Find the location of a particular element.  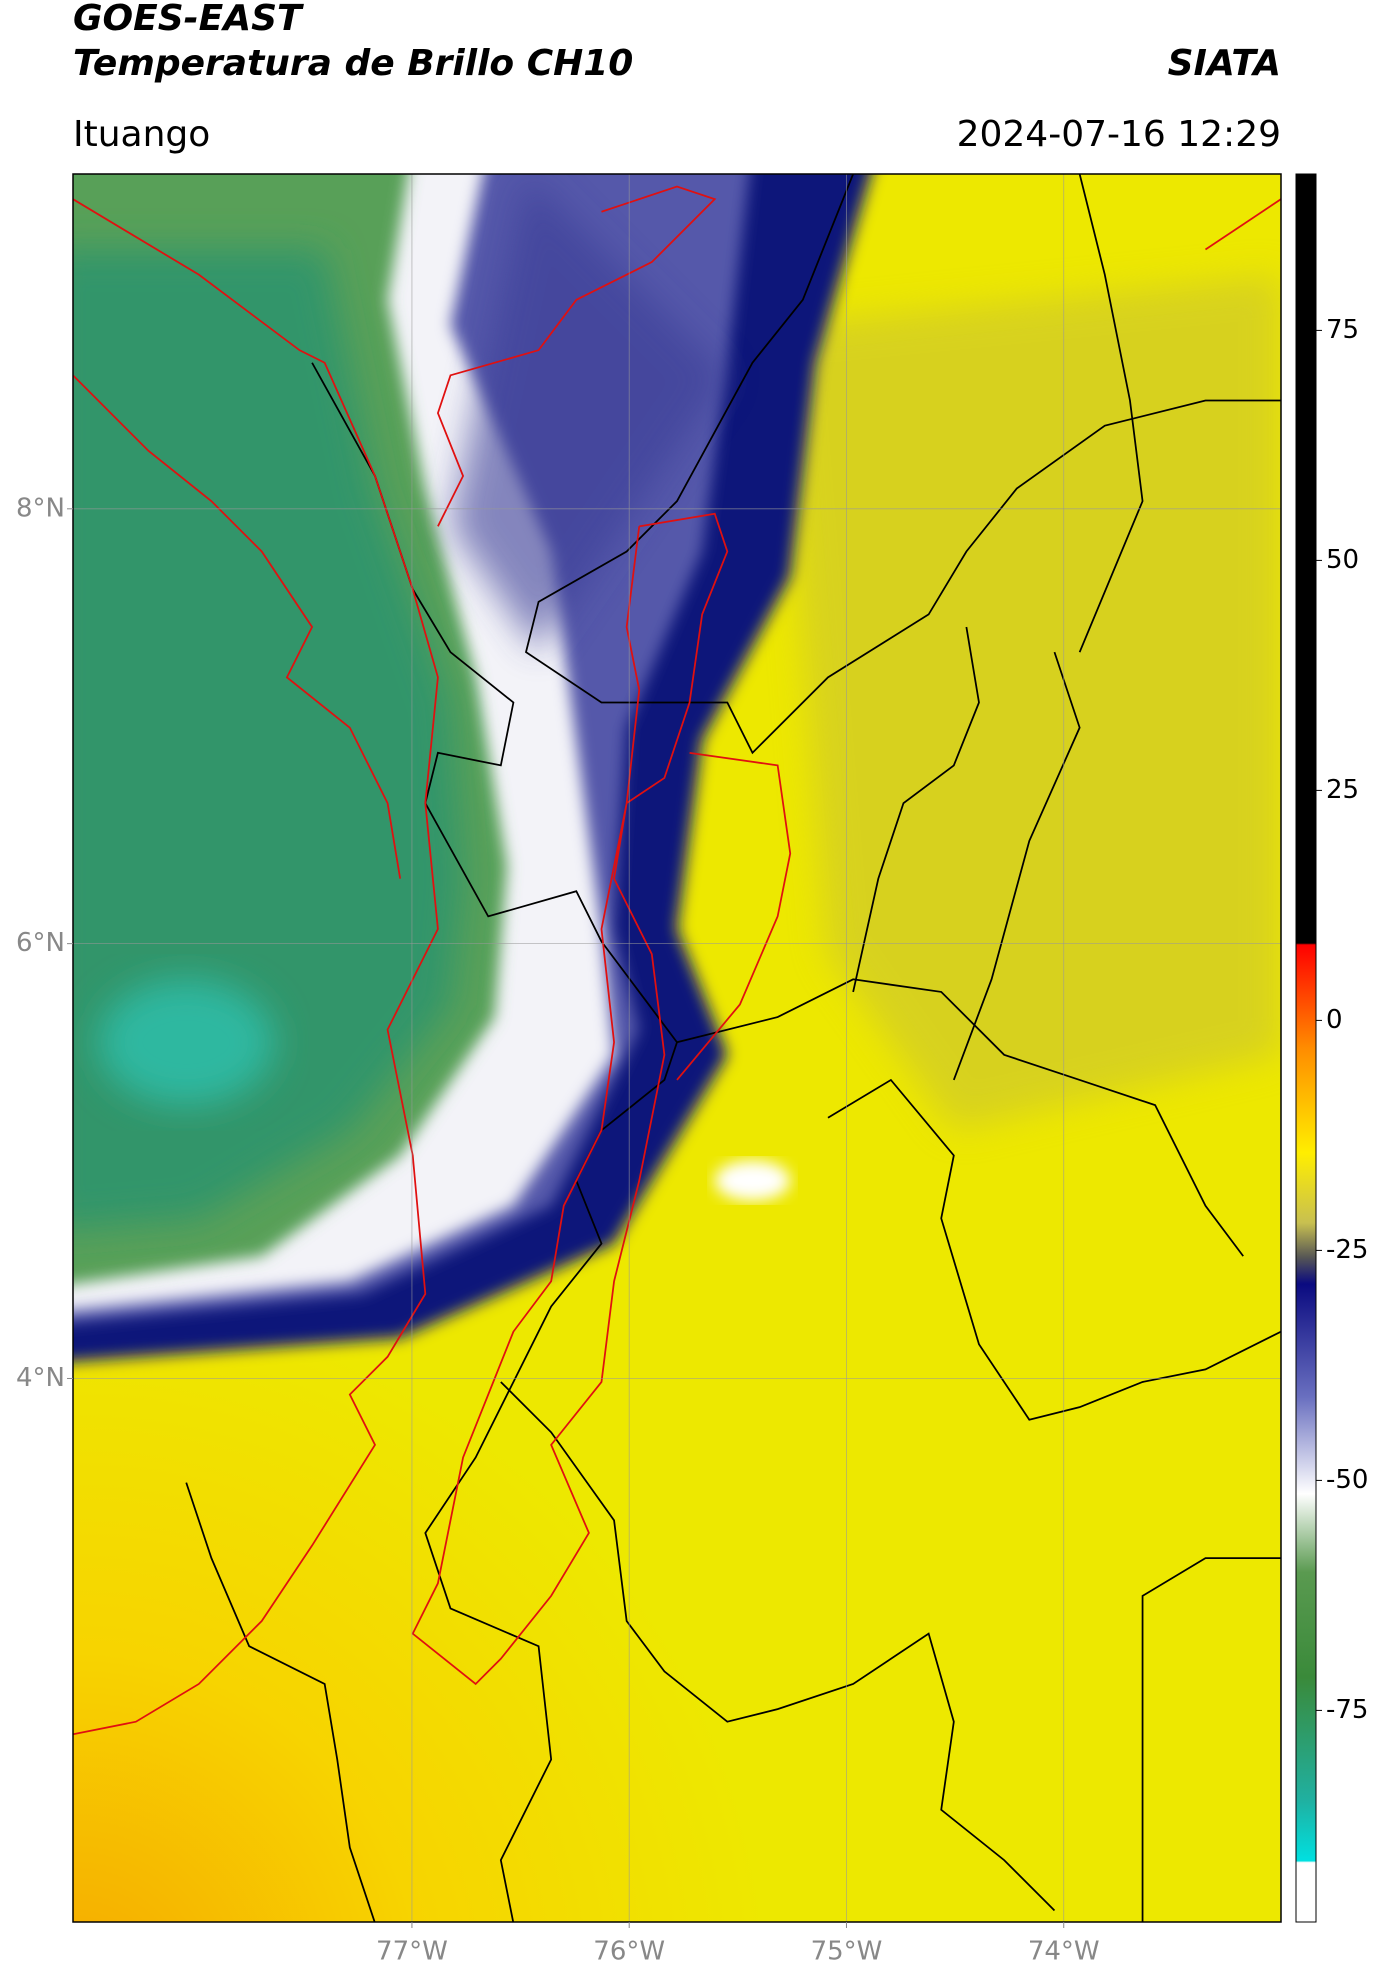

source-label: SIATA is located at coordinates (1224, 63).